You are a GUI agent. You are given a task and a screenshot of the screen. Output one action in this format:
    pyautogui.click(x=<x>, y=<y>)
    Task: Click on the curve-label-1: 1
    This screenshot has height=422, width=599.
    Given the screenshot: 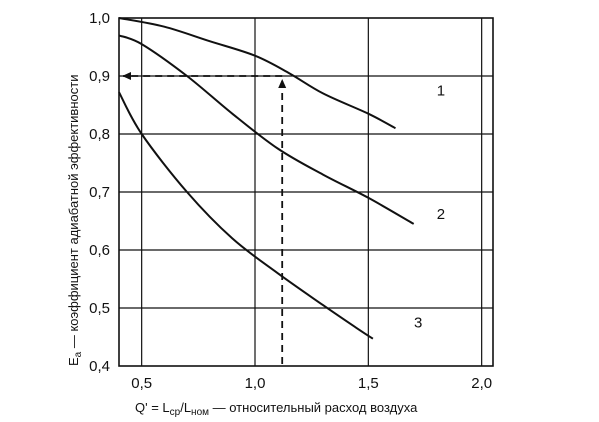 What is the action you would take?
    pyautogui.click(x=441, y=91)
    